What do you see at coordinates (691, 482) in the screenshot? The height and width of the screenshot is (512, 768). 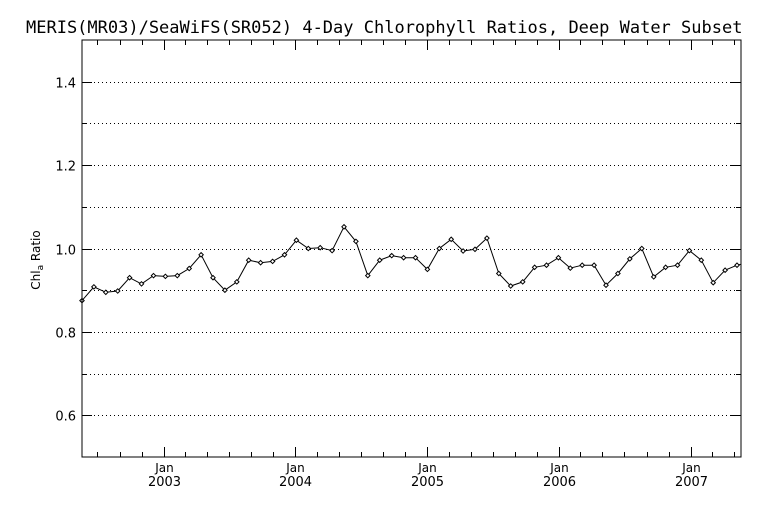 I see `x-tick-year-label: 2007` at bounding box center [691, 482].